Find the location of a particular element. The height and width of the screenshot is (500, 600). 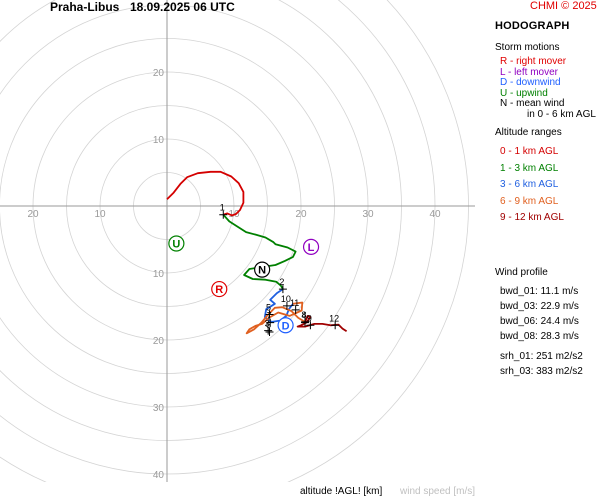

y-tick-label: 40 is located at coordinates (159, 475).